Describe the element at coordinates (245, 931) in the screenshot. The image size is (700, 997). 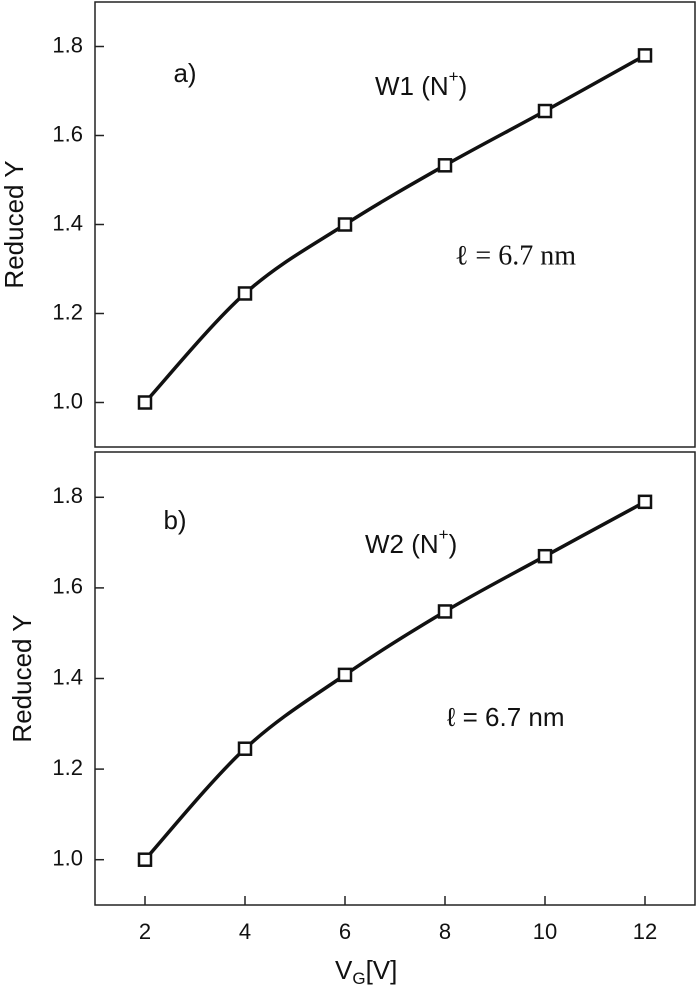
I see `x-tick-label: 4` at that location.